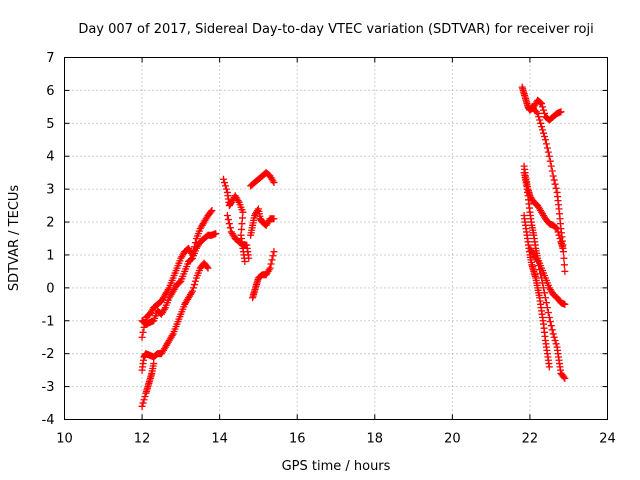 Image resolution: width=640 pixels, height=480 pixels. Describe the element at coordinates (530, 439) in the screenshot. I see `x-tick-label: 22` at that location.